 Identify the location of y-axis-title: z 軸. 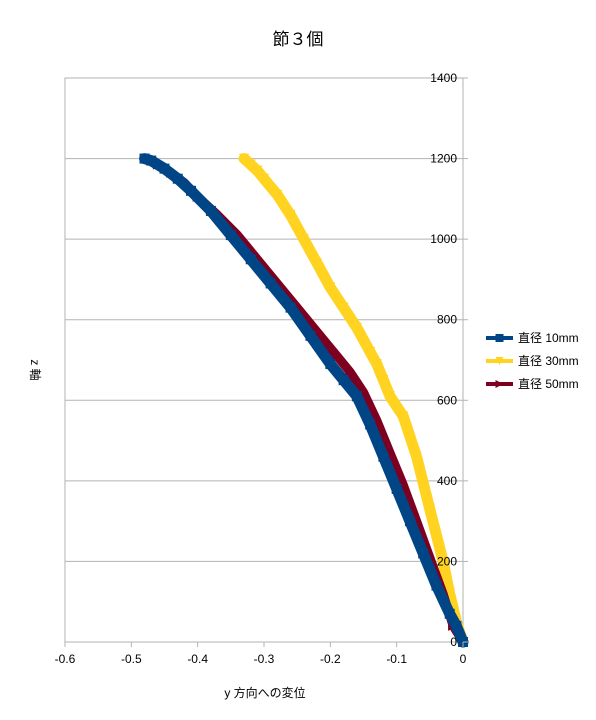
(35, 369).